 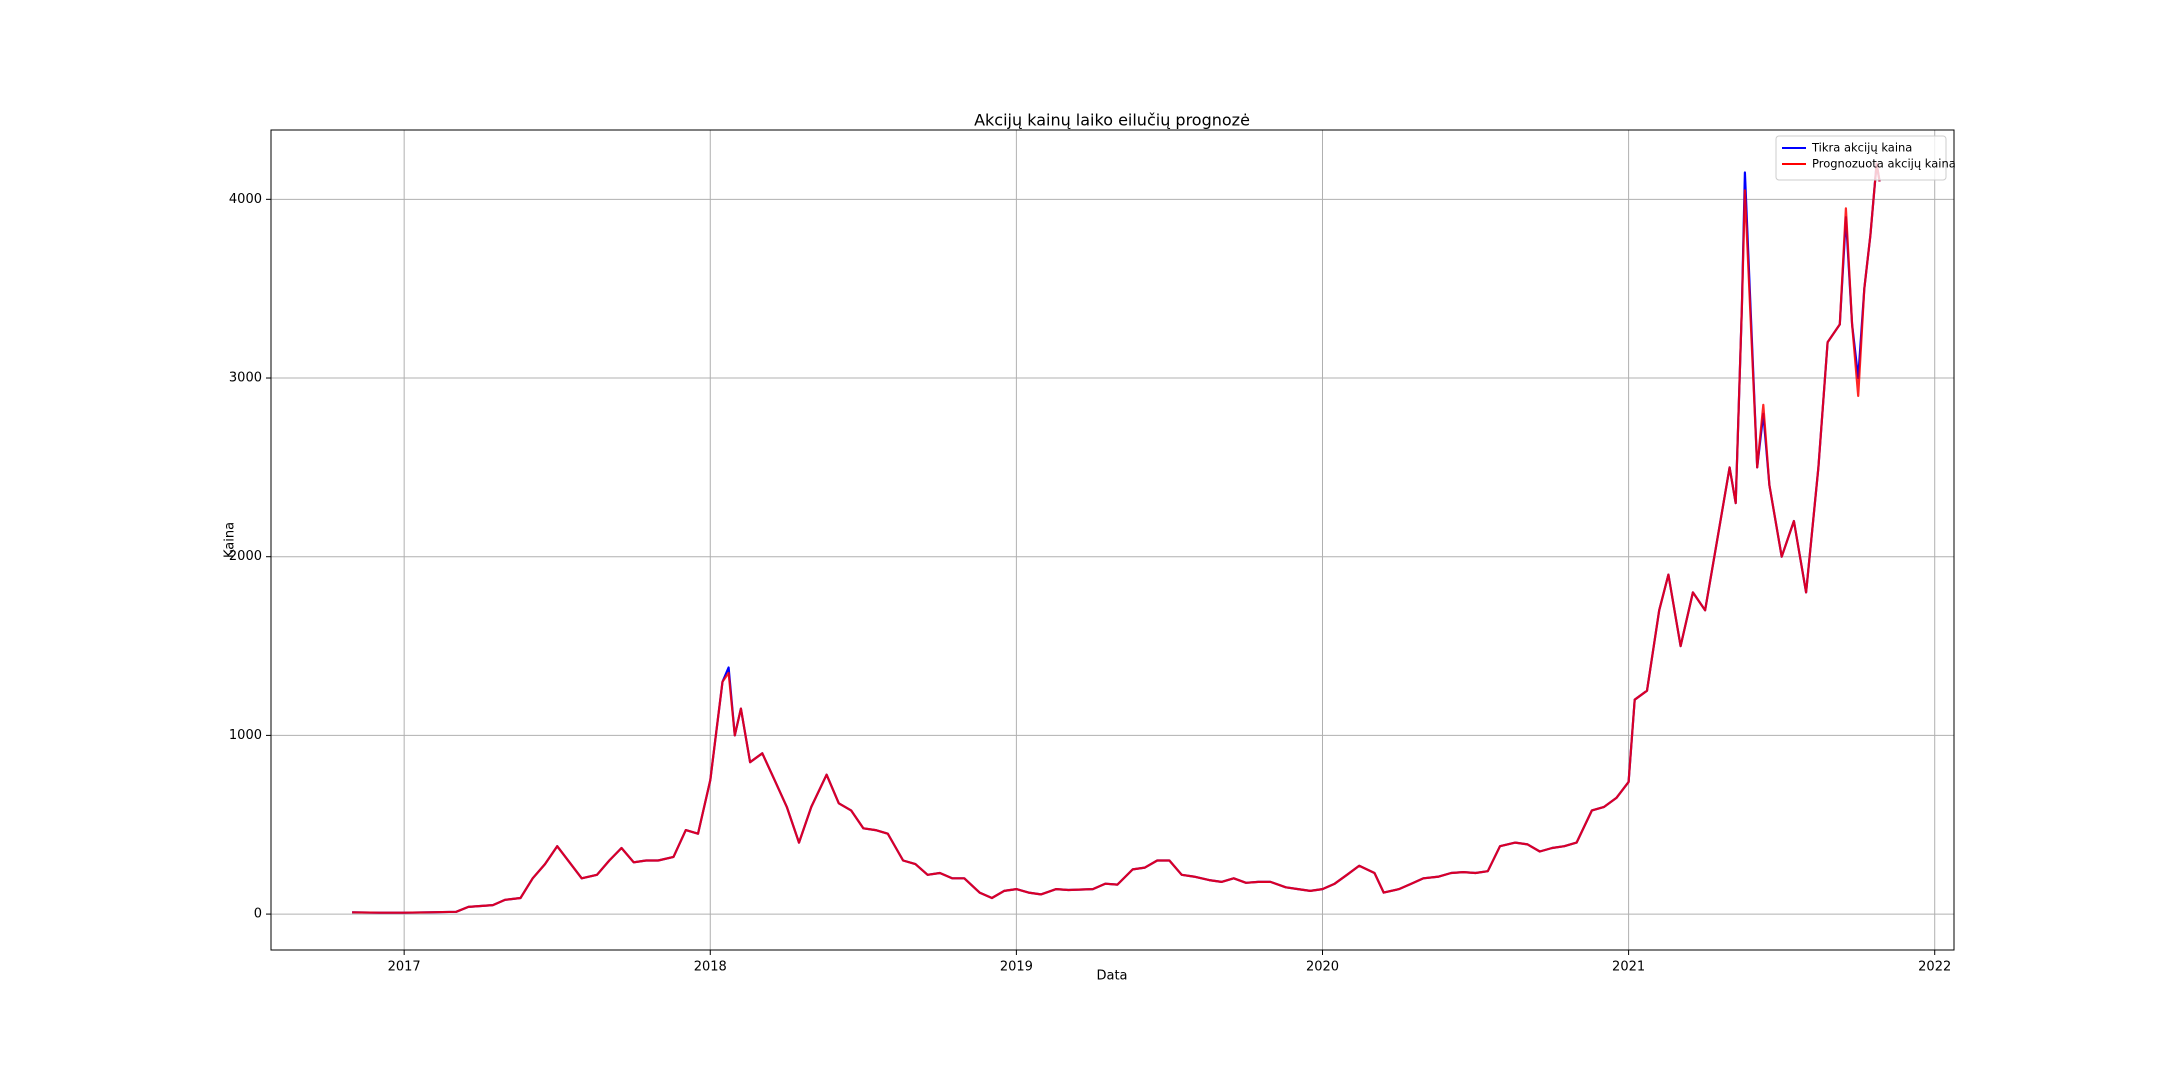 I want to click on y-tick-label: 4000, so click(x=245, y=199).